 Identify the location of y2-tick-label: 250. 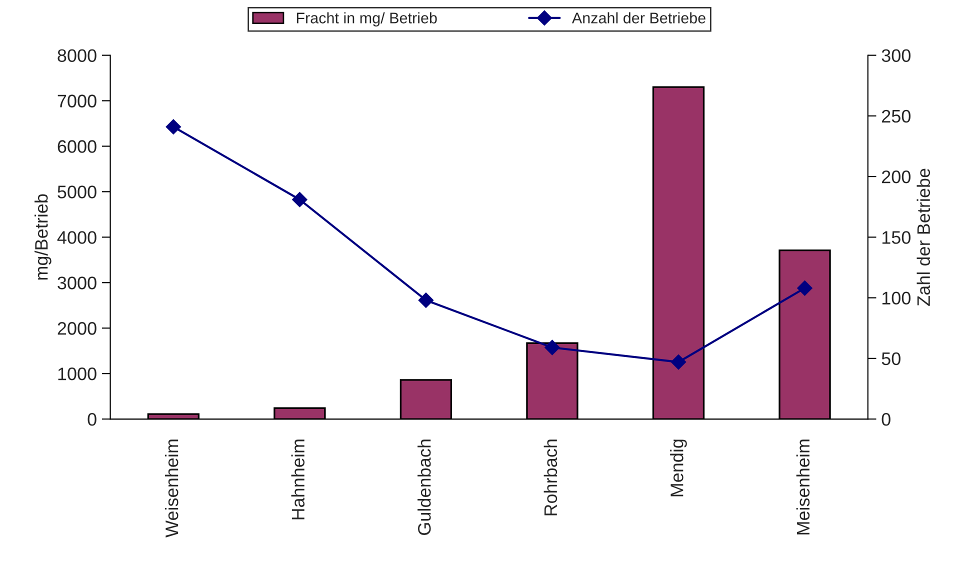
(896, 116).